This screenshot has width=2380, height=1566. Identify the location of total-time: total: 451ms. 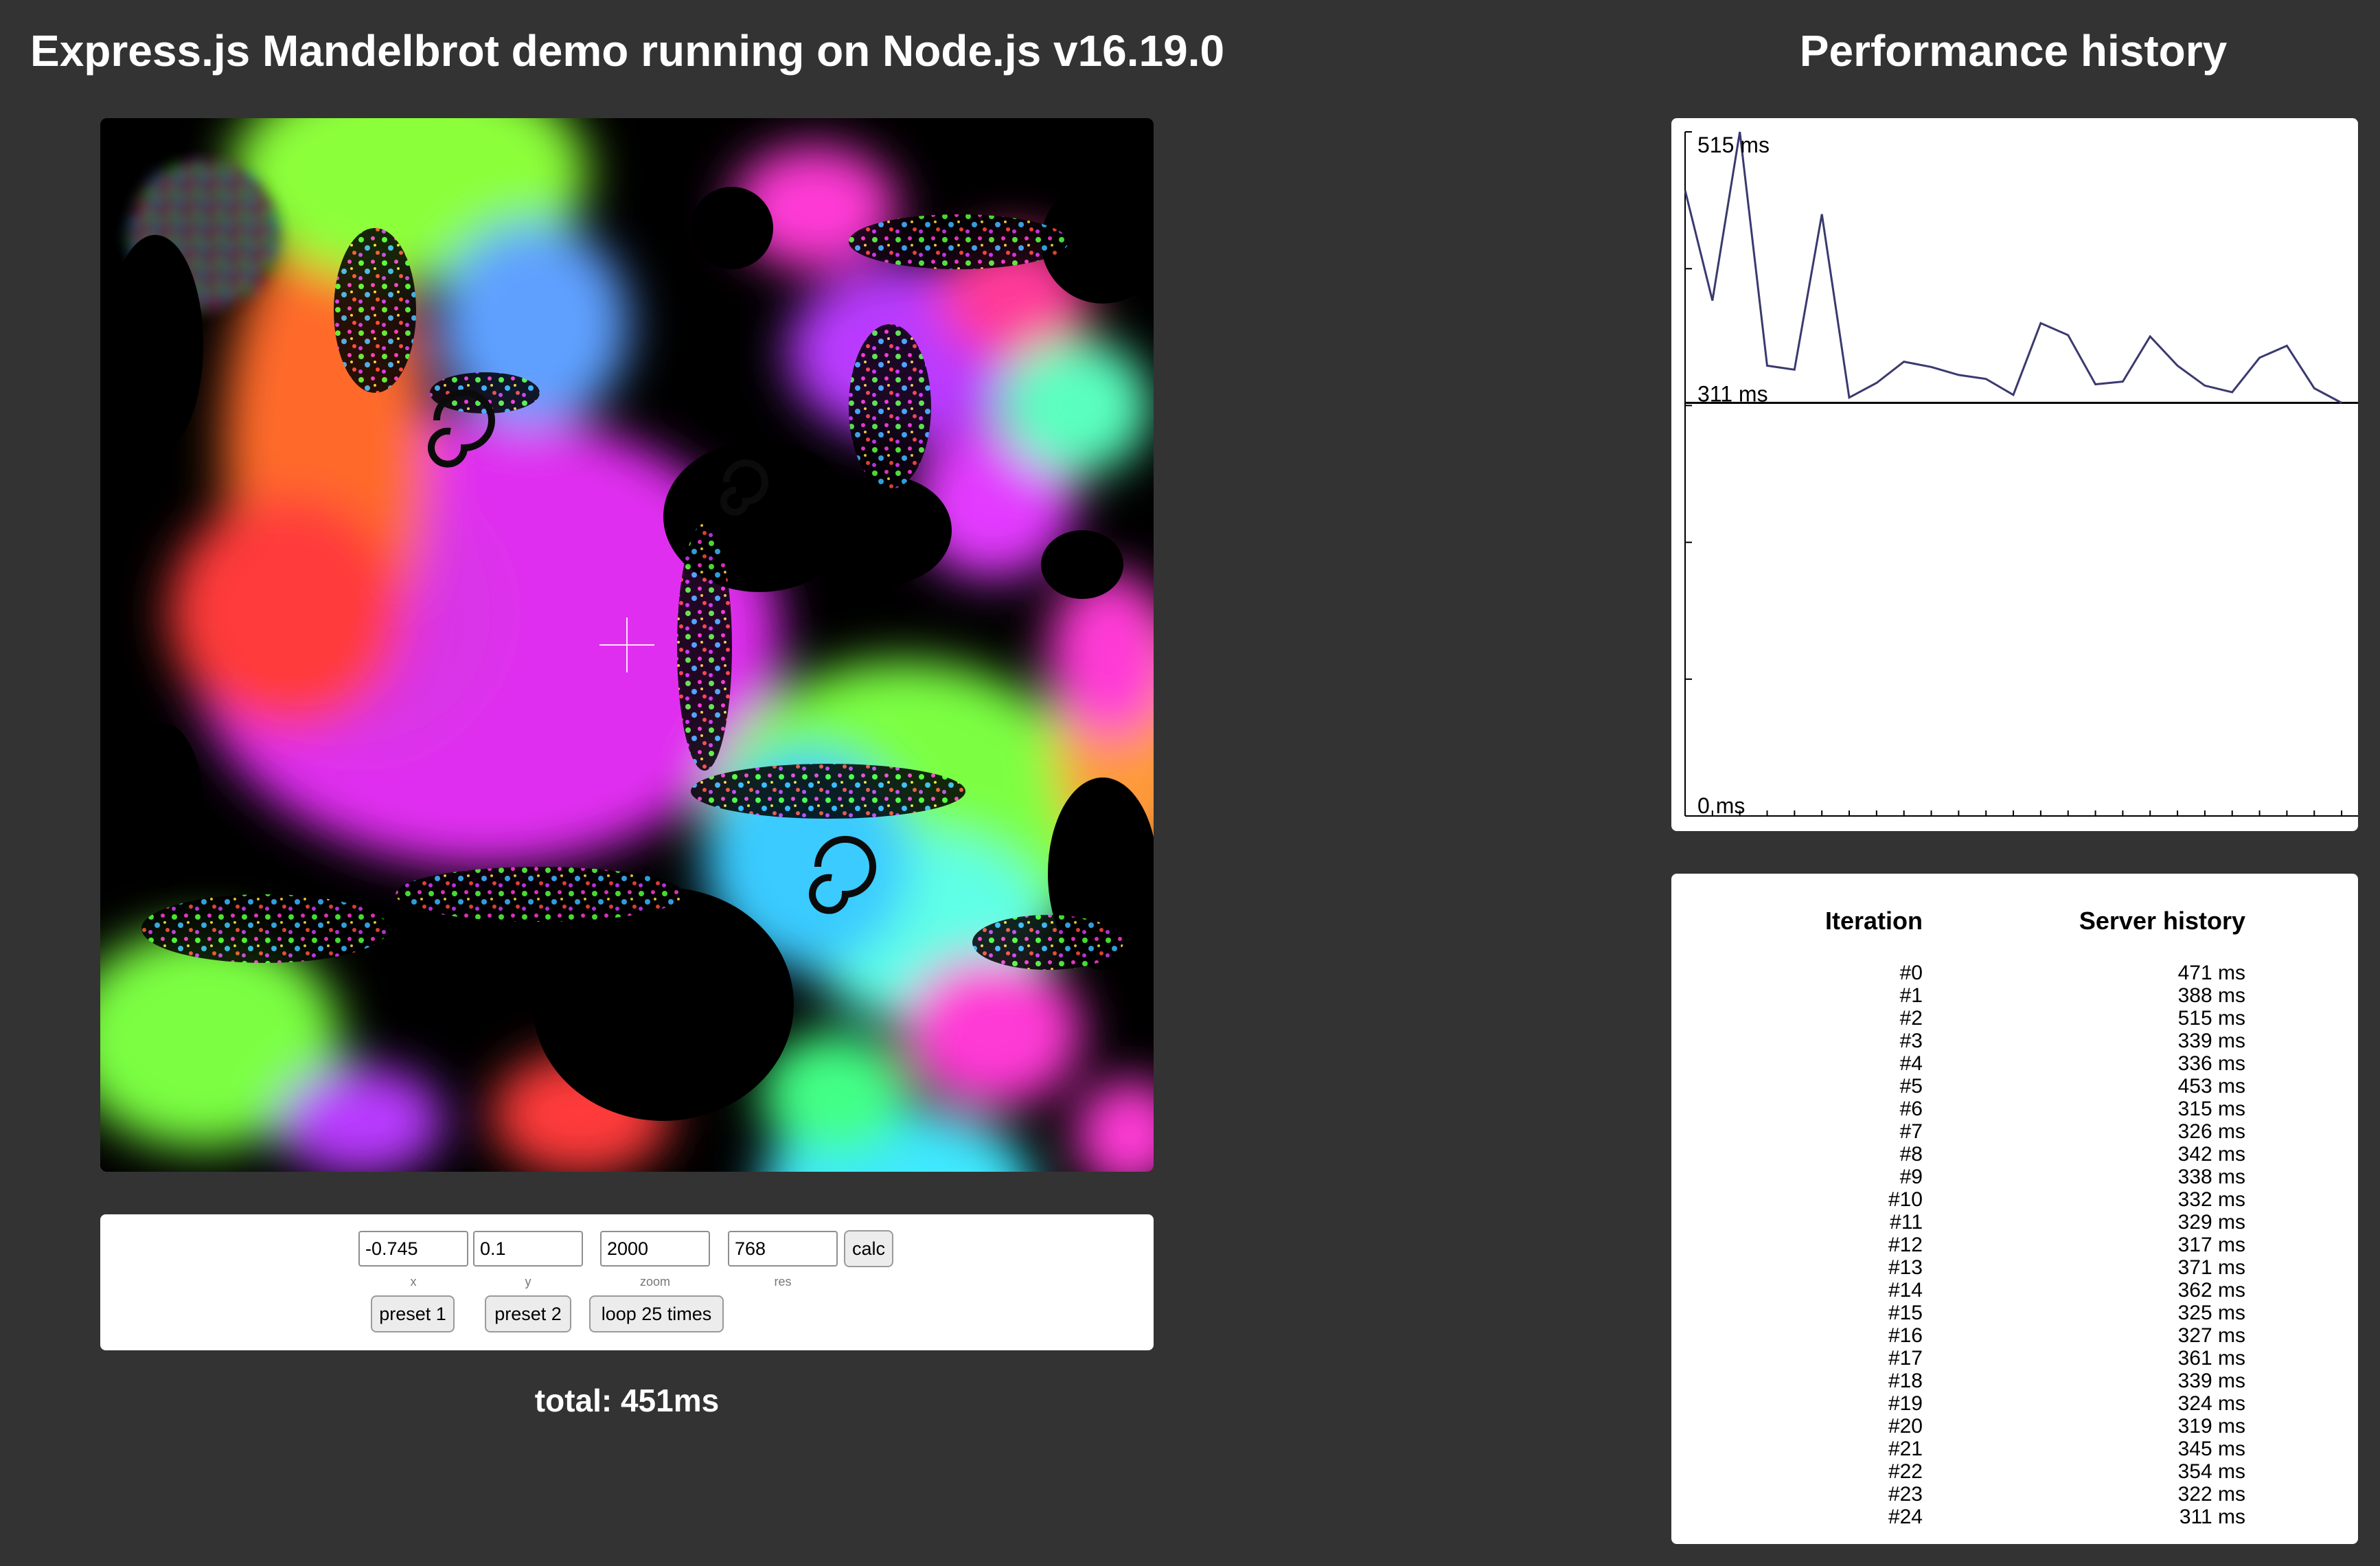
(627, 1401).